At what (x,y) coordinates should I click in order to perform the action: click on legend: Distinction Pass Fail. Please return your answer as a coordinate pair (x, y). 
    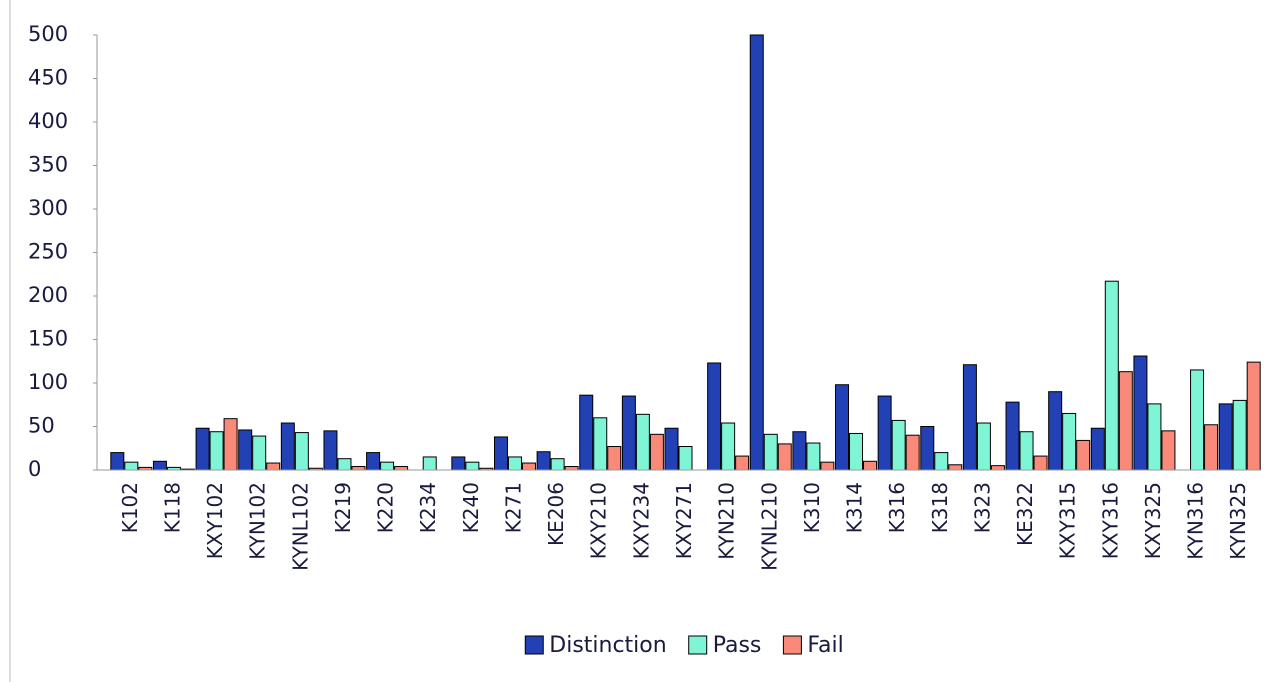
    Looking at the image, I should click on (684, 645).